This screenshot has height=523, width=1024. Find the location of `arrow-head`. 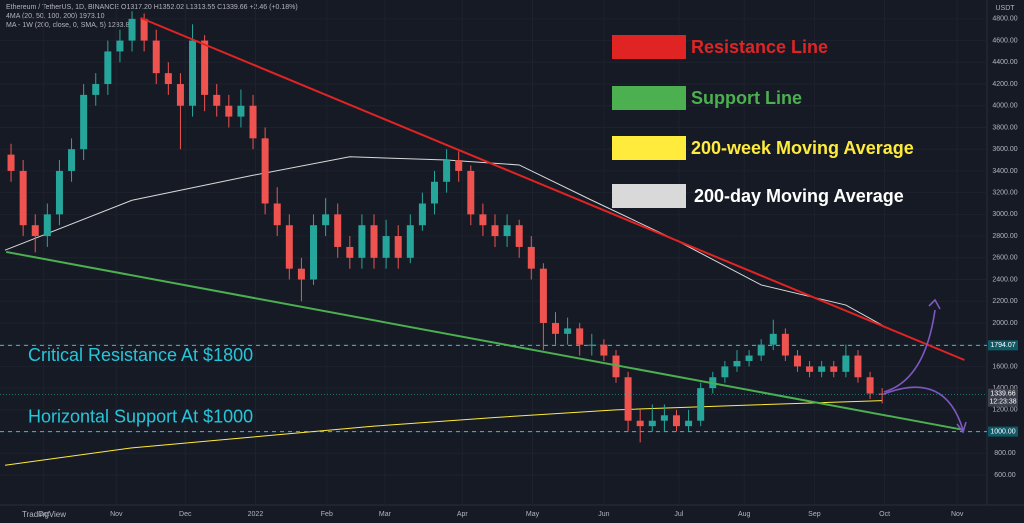

arrow-head is located at coordinates (934, 304).